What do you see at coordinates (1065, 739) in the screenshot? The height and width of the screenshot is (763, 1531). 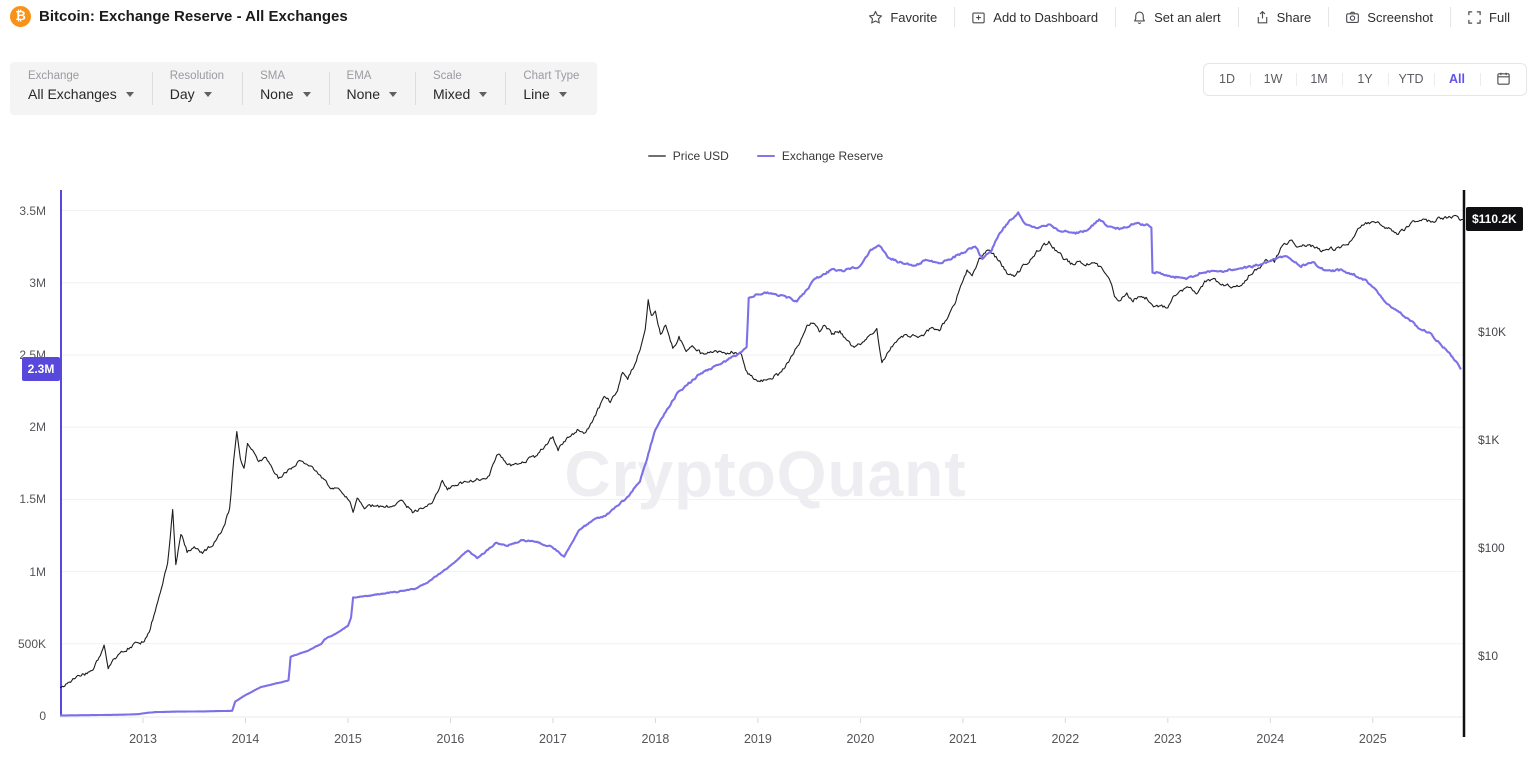 I see `x-axis-label: 2022` at bounding box center [1065, 739].